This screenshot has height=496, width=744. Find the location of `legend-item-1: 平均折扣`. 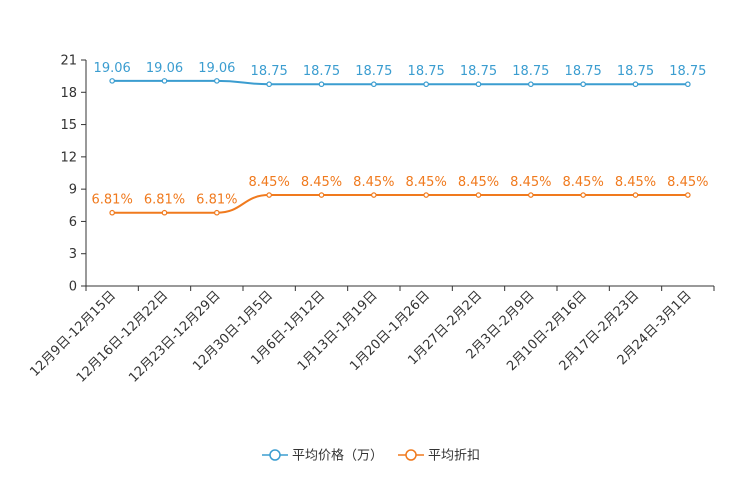

legend-item-1: 平均折扣 is located at coordinates (439, 456).